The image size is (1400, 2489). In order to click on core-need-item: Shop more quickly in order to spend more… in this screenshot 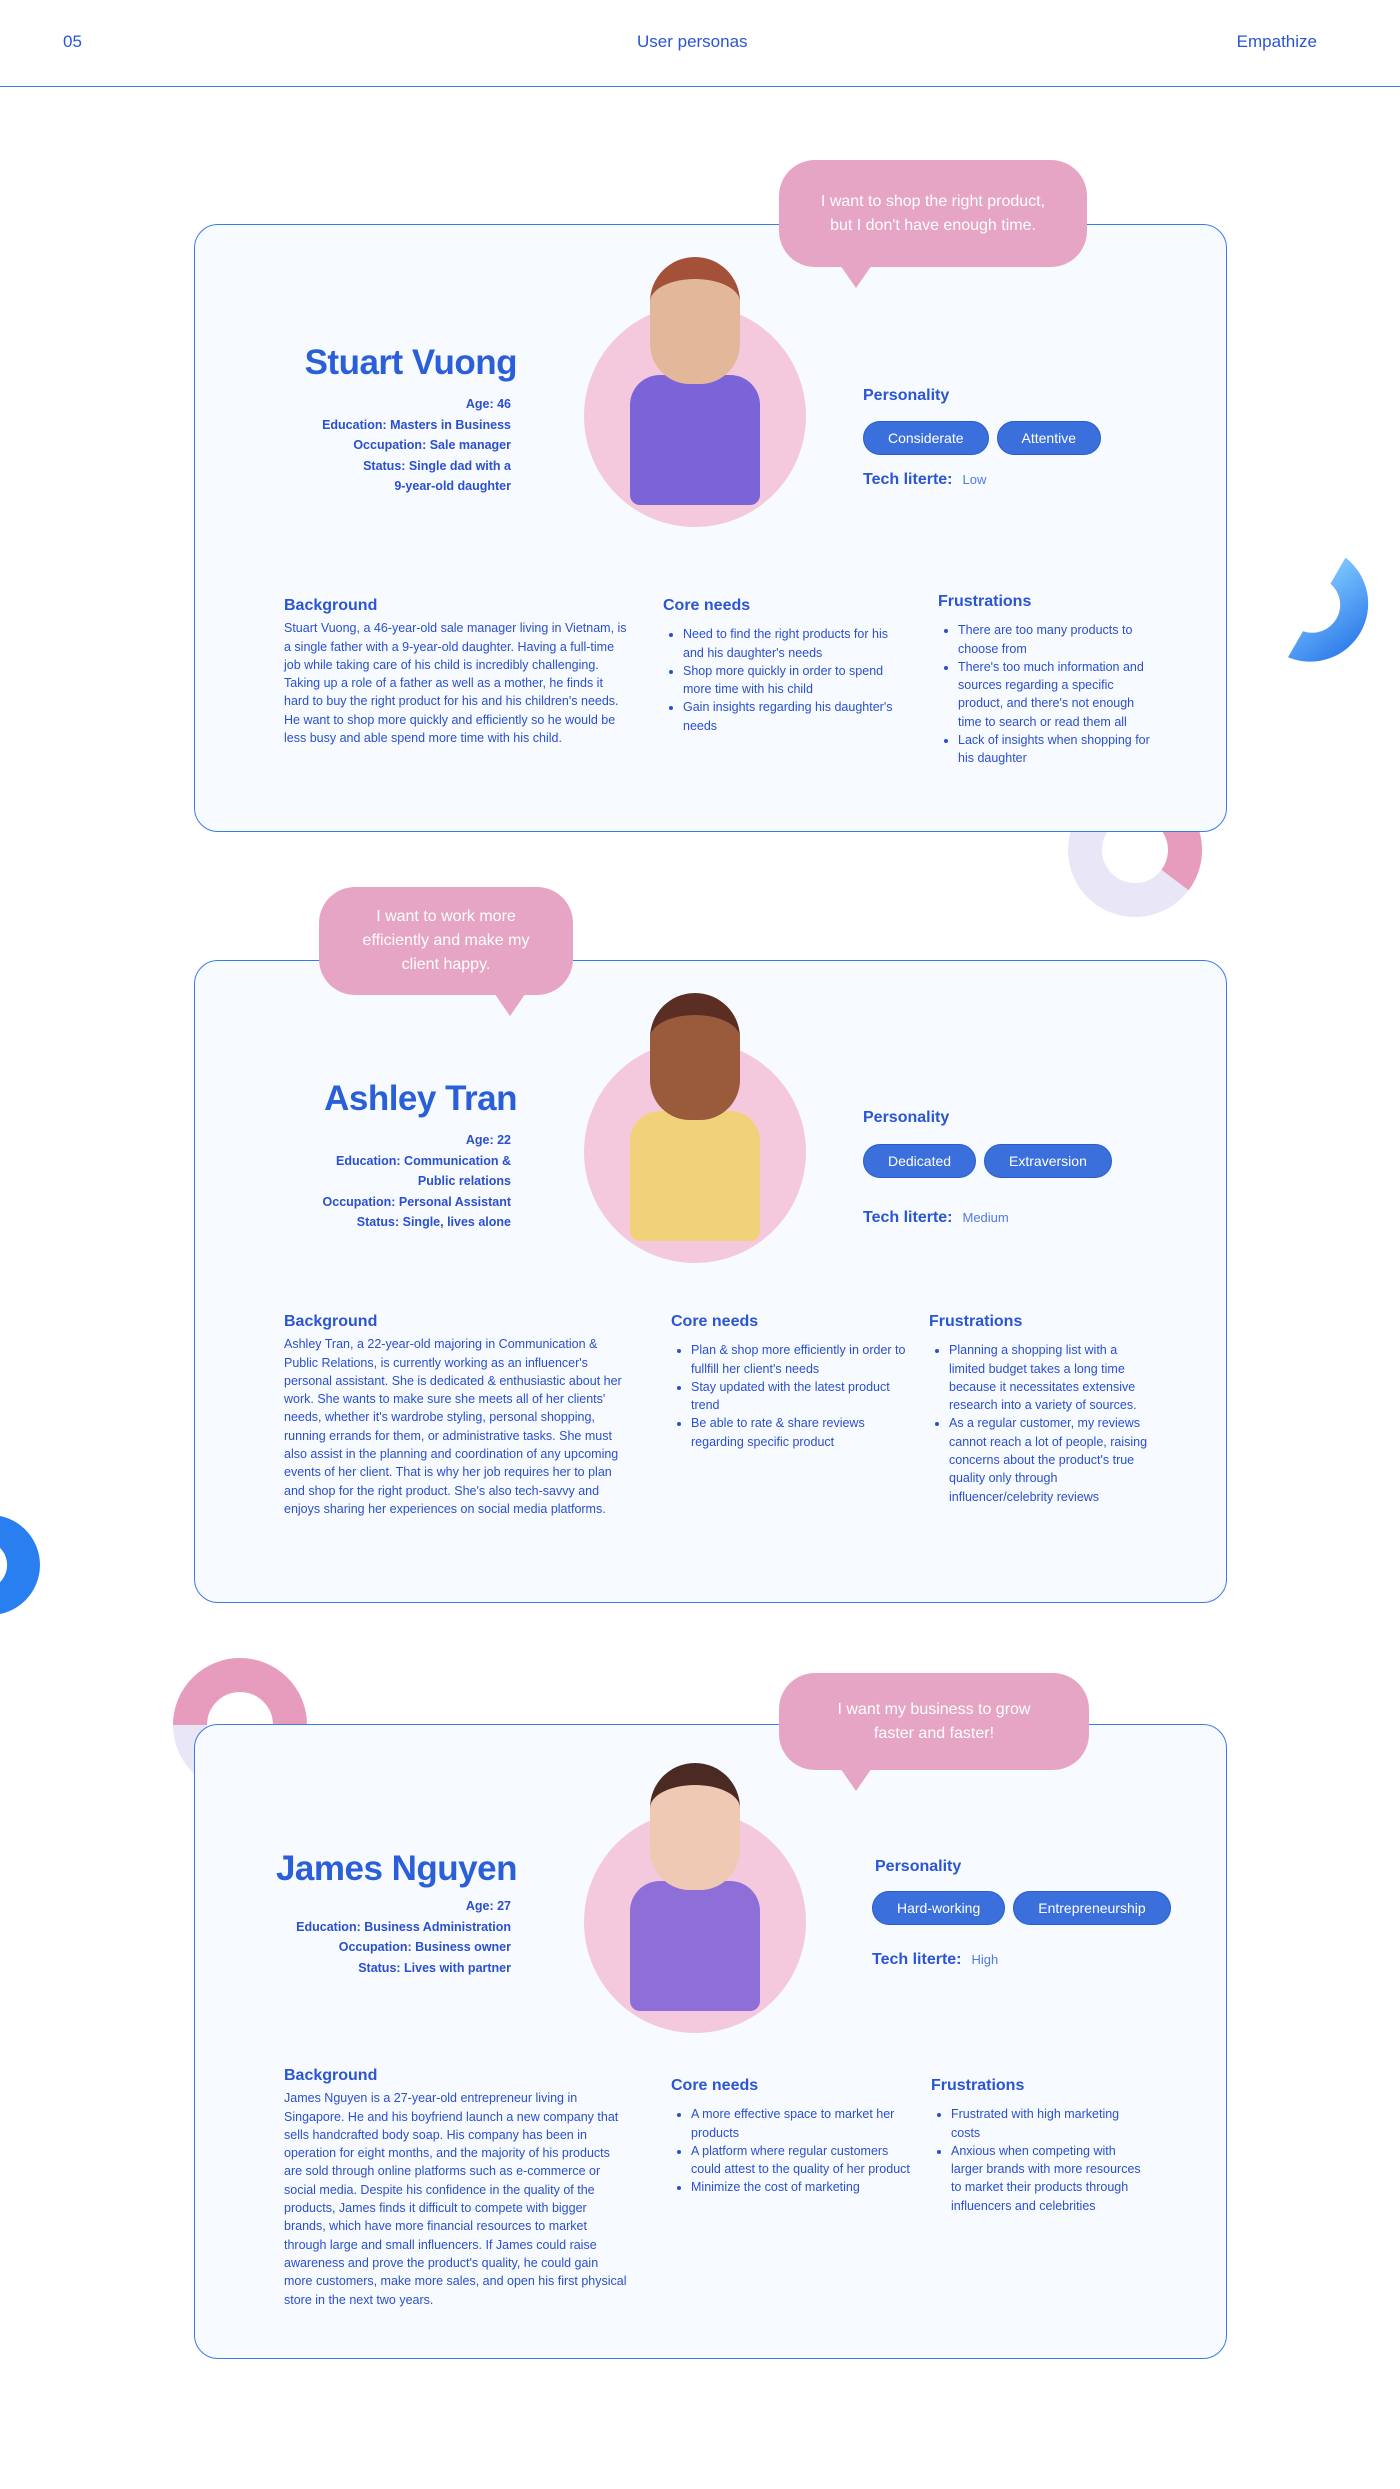, I will do `click(793, 680)`.